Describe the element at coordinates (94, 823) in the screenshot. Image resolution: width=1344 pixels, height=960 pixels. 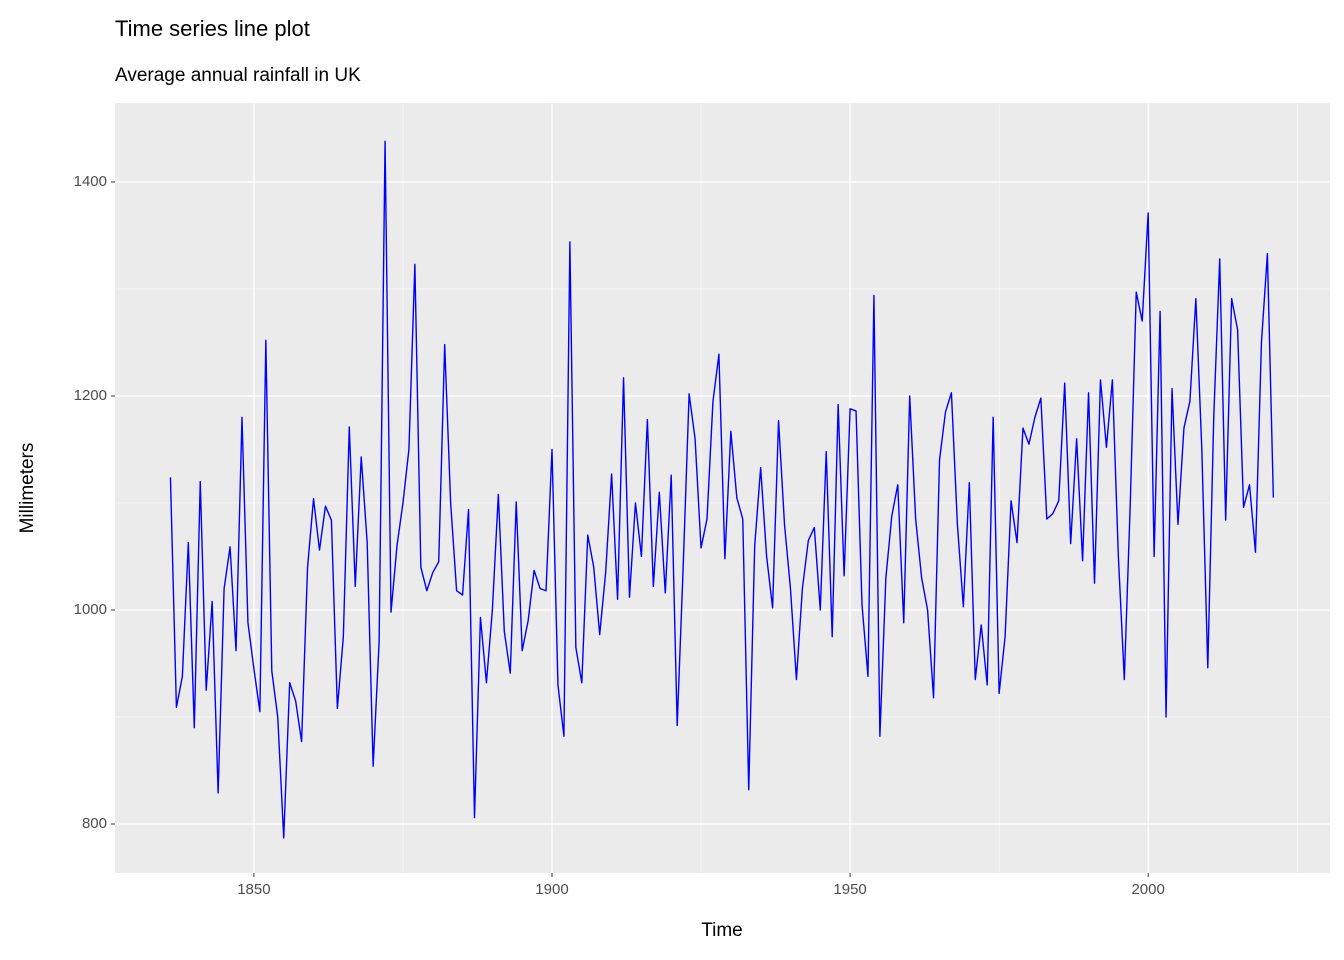
I see `y-tick-label: 800` at that location.